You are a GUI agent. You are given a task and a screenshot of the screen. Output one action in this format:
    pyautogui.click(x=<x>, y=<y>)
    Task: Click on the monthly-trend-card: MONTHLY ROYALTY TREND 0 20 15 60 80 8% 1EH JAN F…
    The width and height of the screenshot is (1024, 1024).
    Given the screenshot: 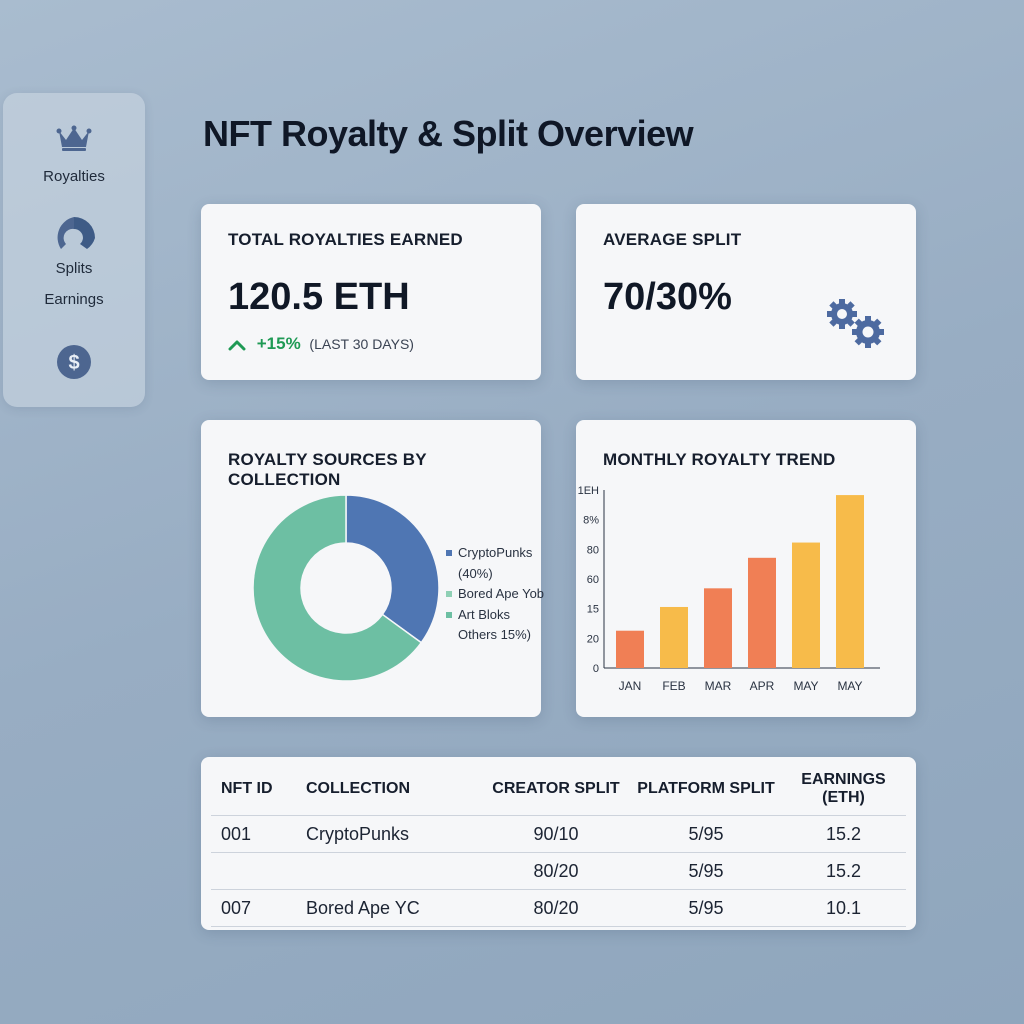 What is the action you would take?
    pyautogui.click(x=746, y=568)
    